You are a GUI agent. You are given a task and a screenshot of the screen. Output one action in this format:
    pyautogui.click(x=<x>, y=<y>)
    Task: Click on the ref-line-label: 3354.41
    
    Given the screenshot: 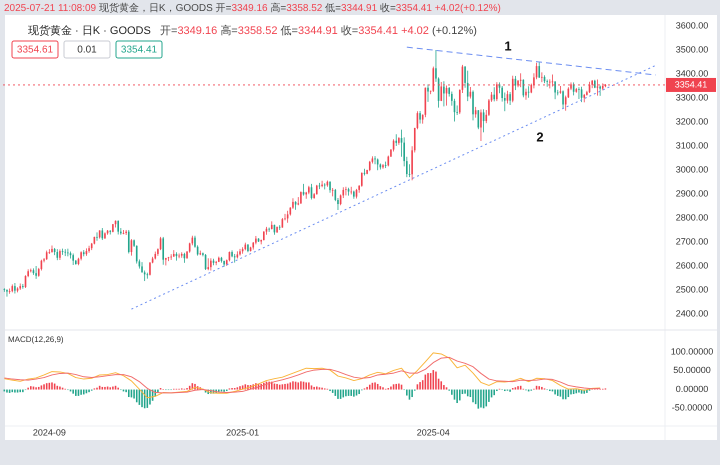 What is the action you would take?
    pyautogui.click(x=691, y=84)
    